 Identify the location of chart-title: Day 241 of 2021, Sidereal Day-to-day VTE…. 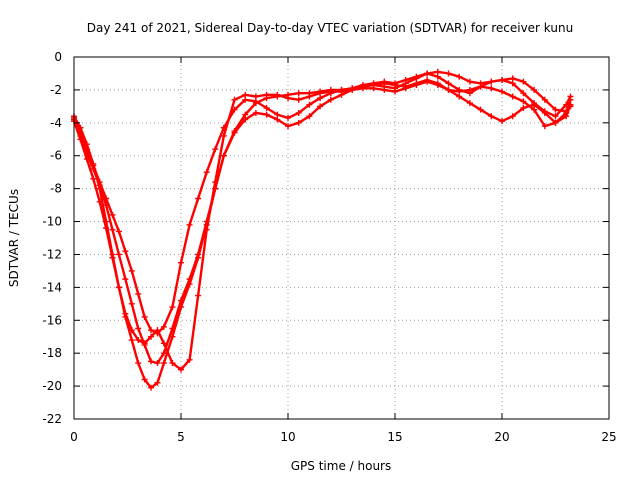
(330, 28).